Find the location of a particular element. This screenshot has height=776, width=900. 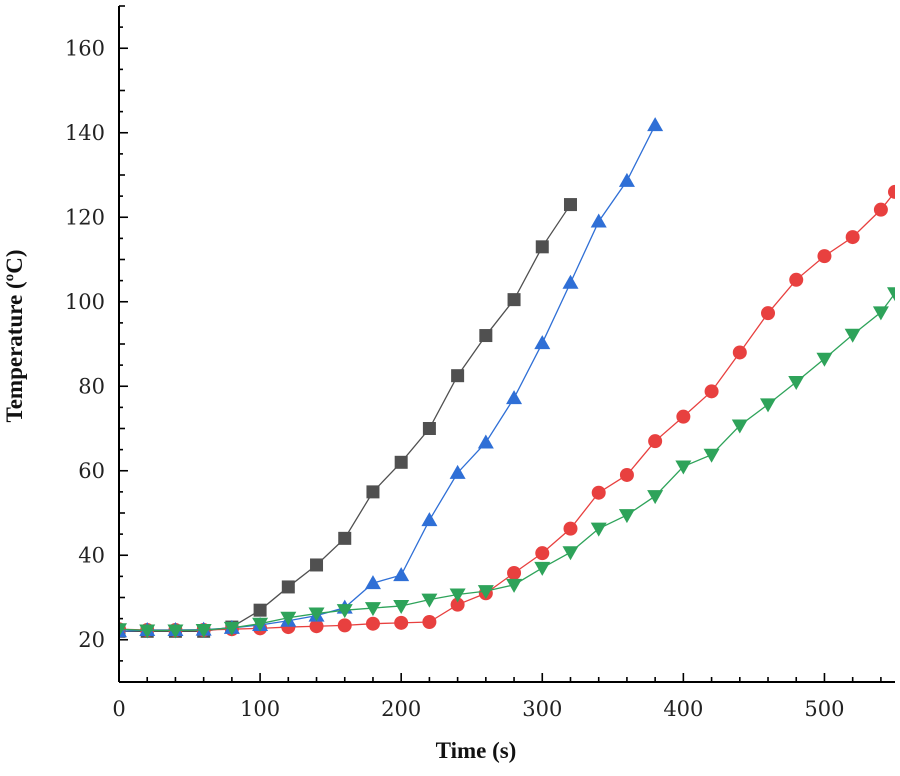

x-axis-ticks: 0 100 200 300 400 500 is located at coordinates (497, 697).